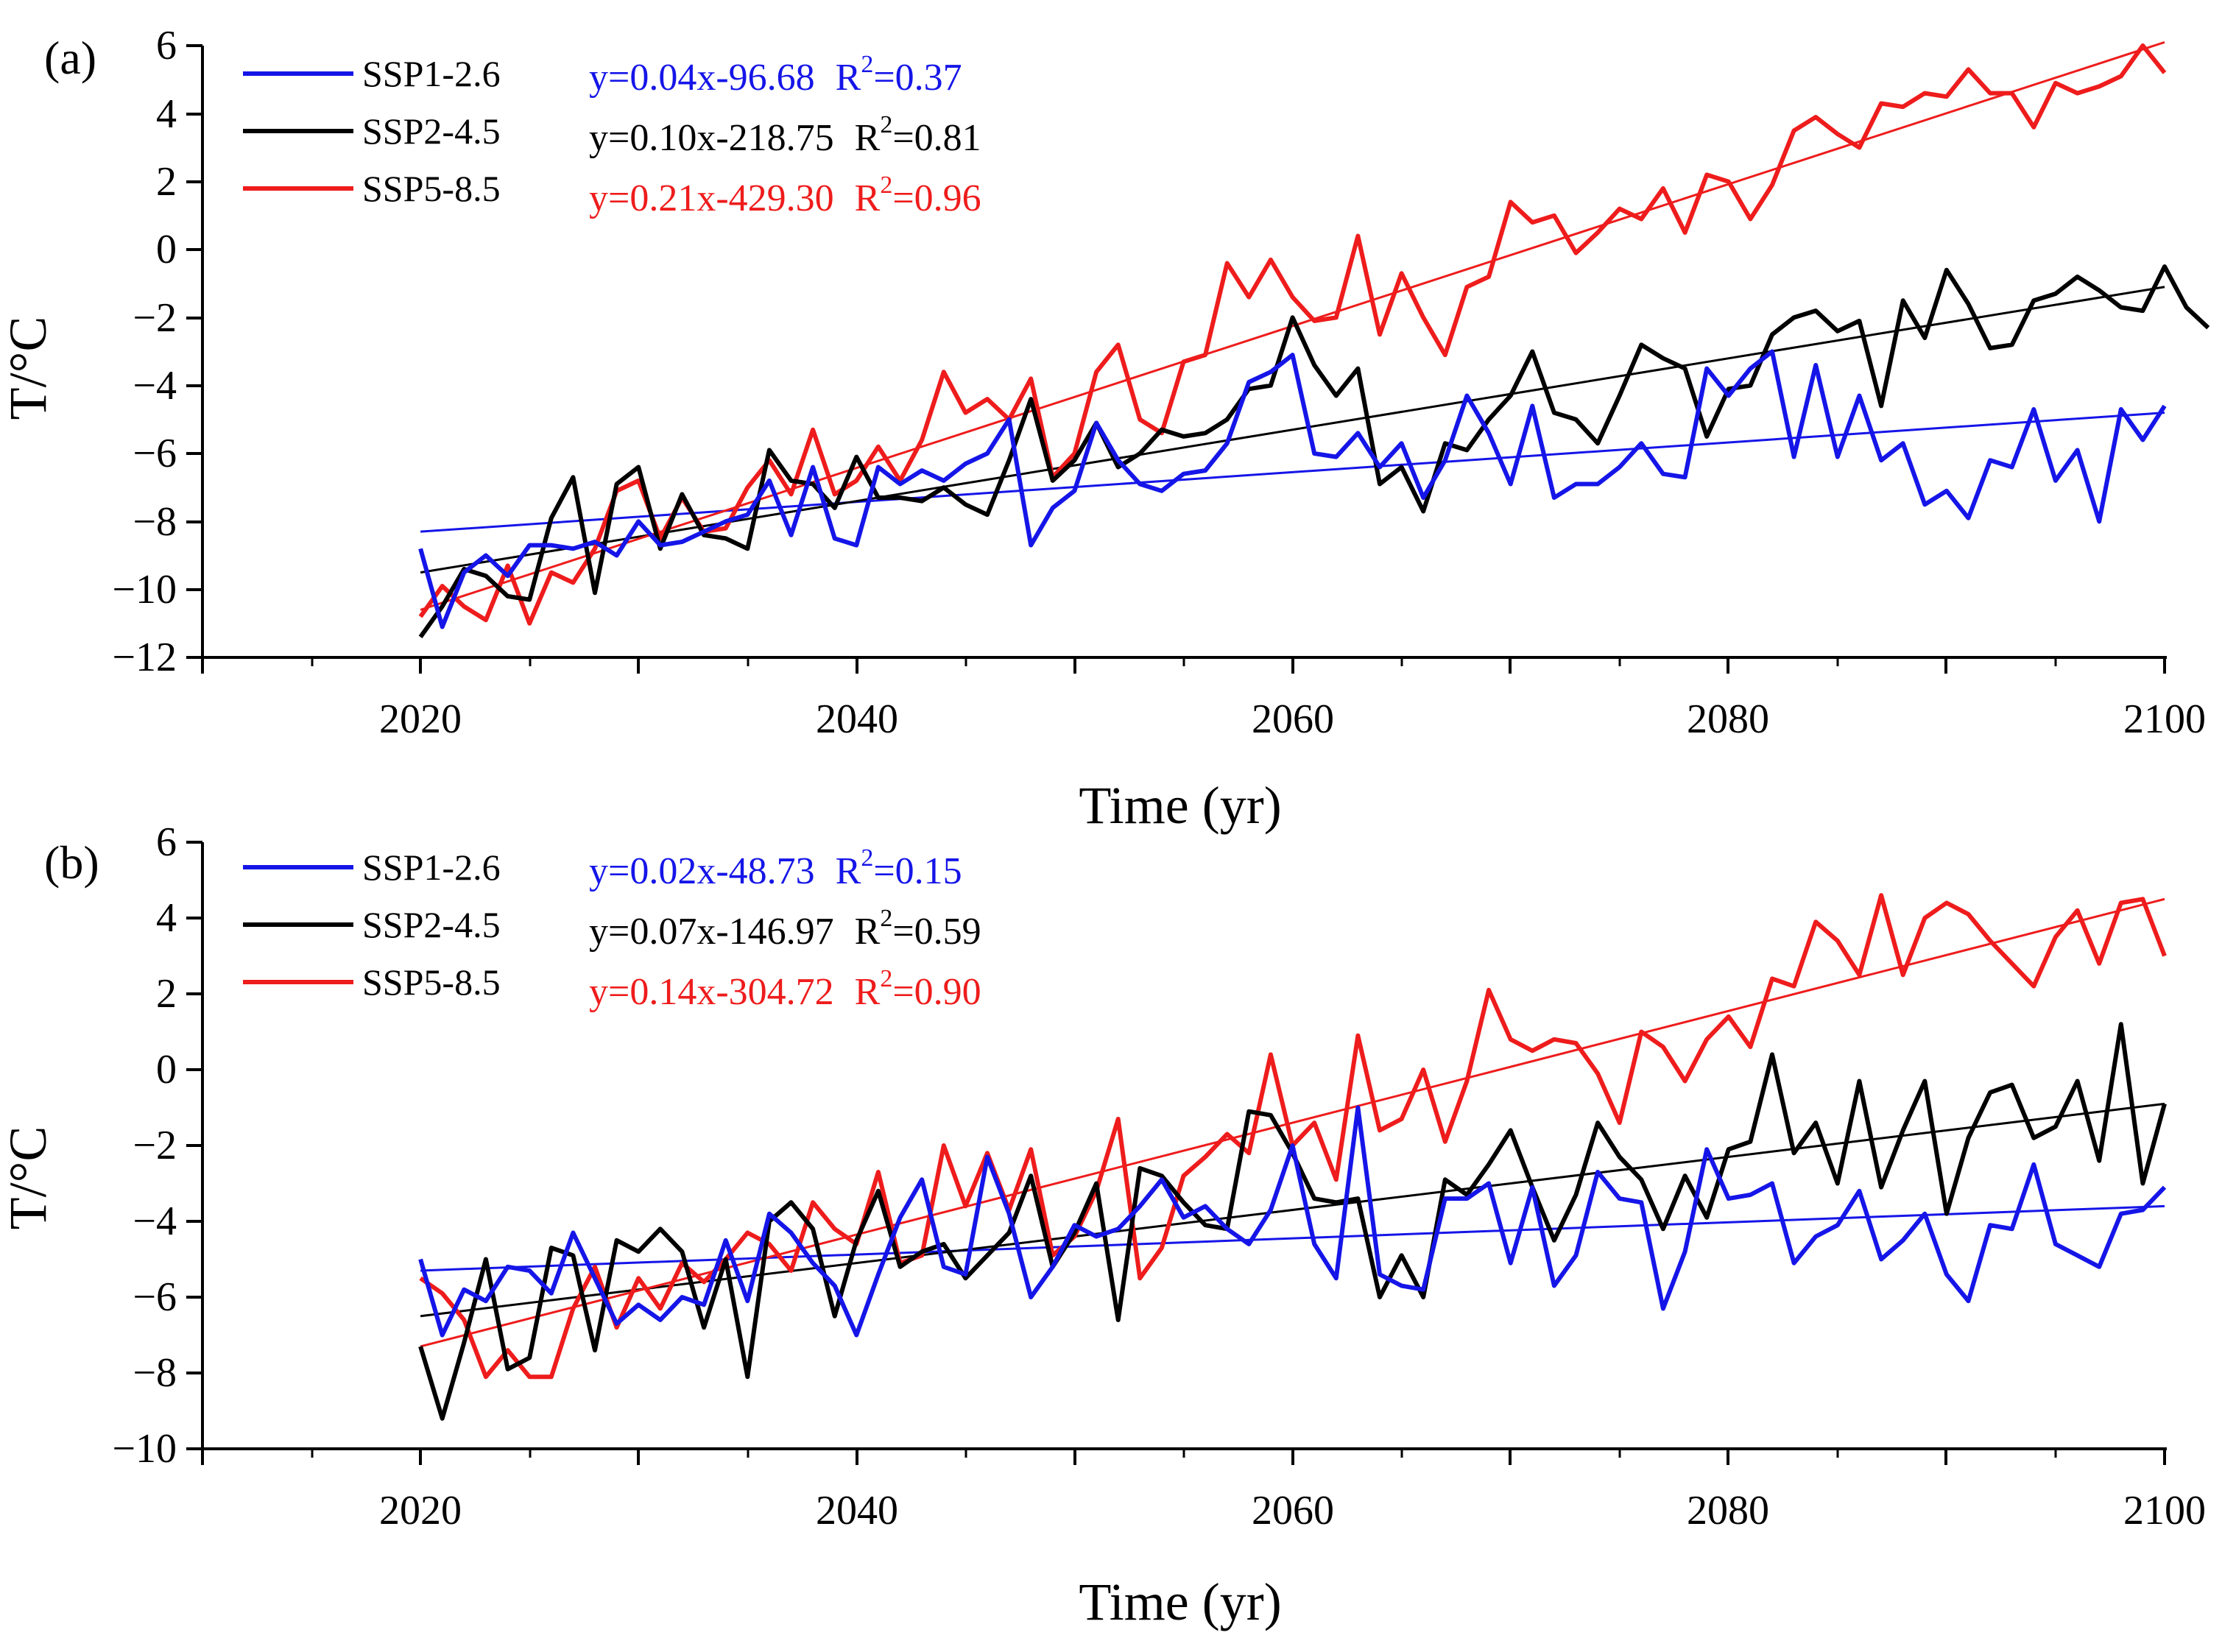  I want to click on equation-ssp245: y=0.10x-218.75 R2=0.81, so click(785, 135).